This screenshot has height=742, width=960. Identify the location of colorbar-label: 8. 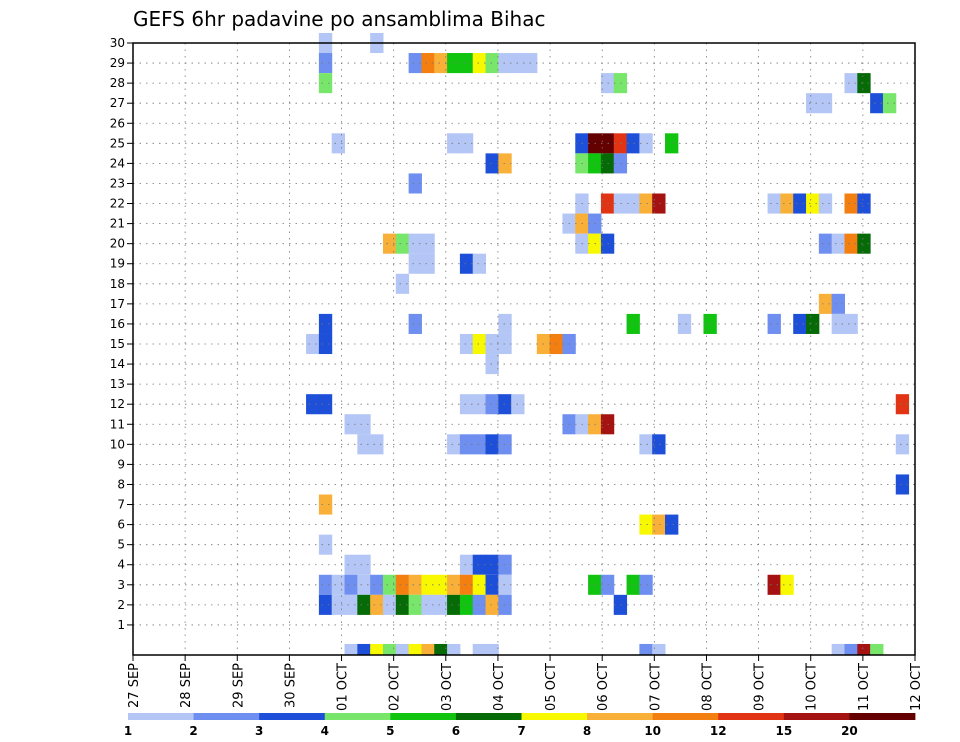
(587, 731).